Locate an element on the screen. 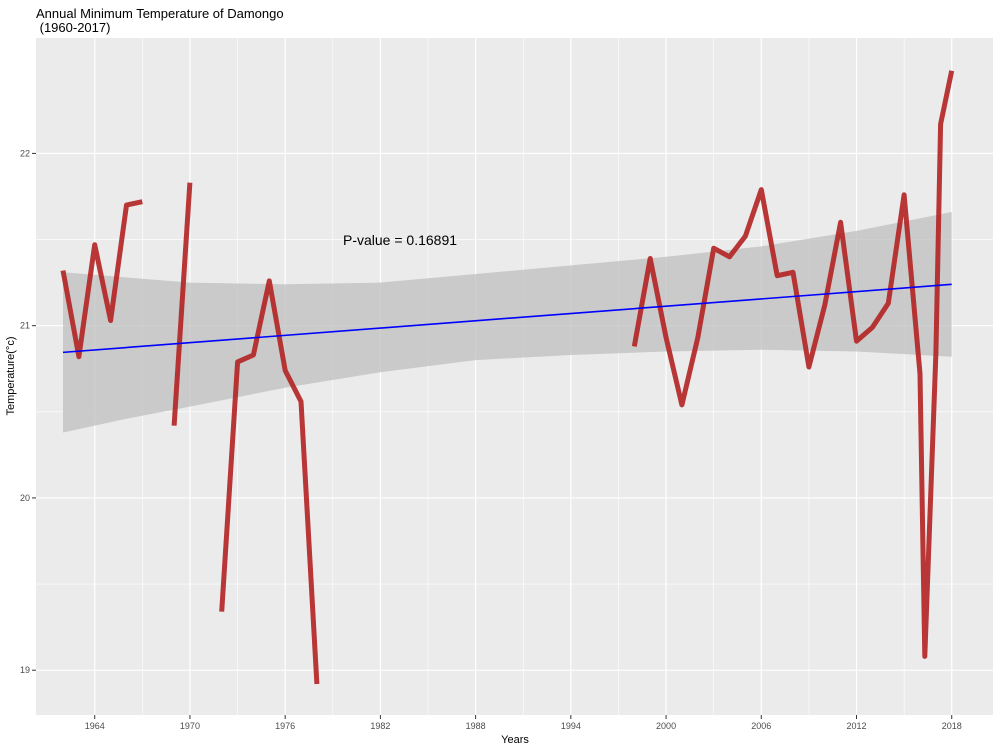  chart-title: Annual Minimum Temperature of Damongo is located at coordinates (160, 13).